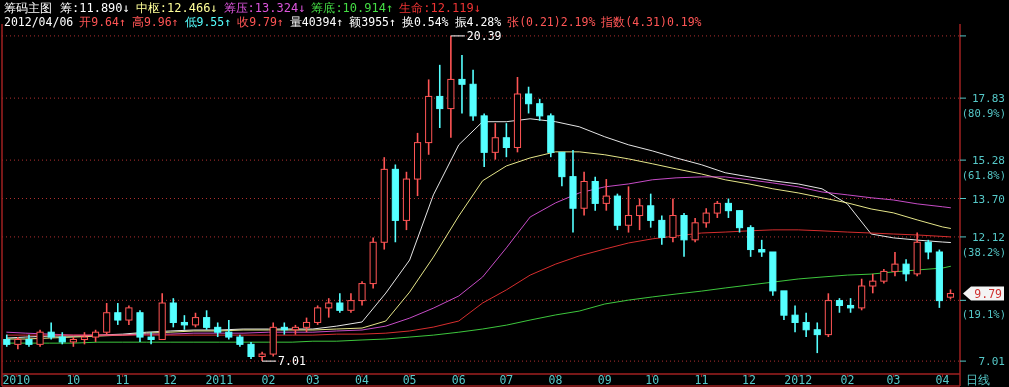 Image resolution: width=1009 pixels, height=387 pixels. I want to click on y2-tick-label: (80.9%), so click(983, 113).